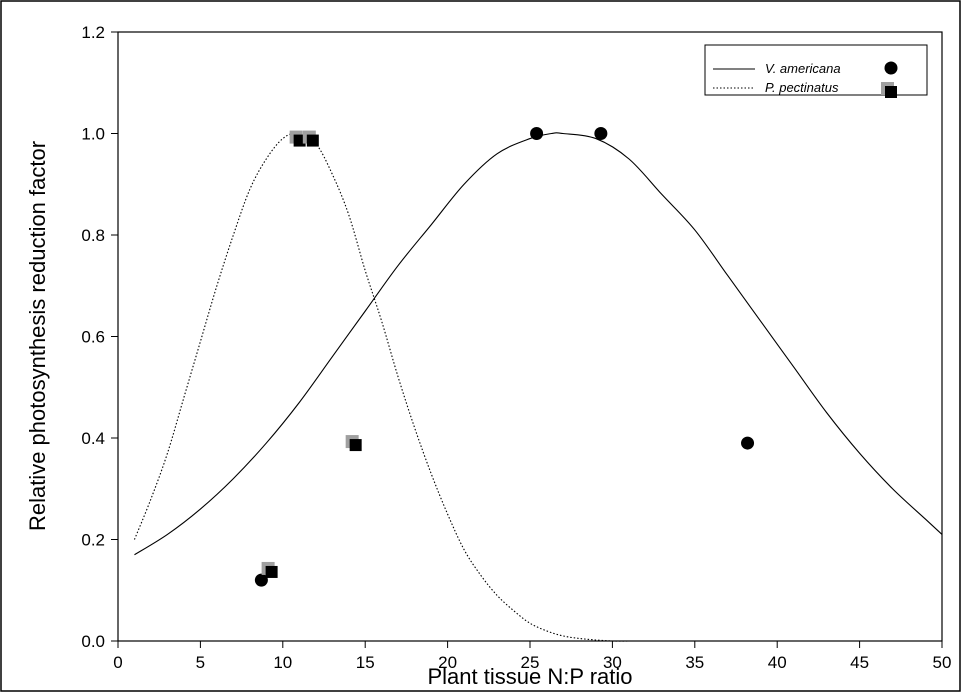 This screenshot has height=697, width=961. I want to click on x-tick-label: 30, so click(612, 662).